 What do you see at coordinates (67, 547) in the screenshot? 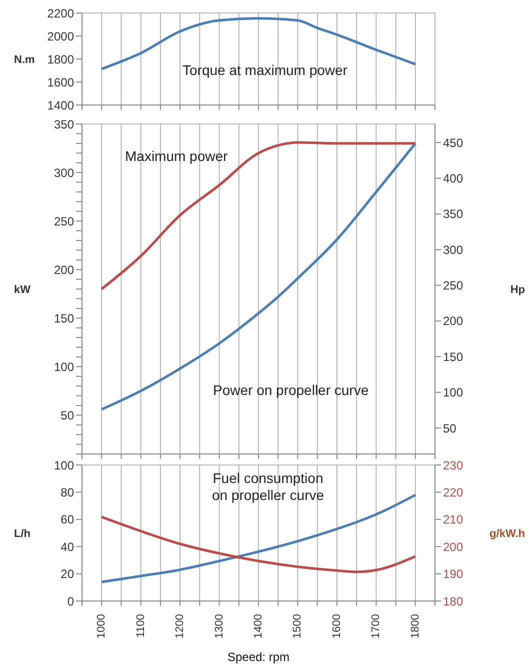
I see `y-tick-label: 40` at bounding box center [67, 547].